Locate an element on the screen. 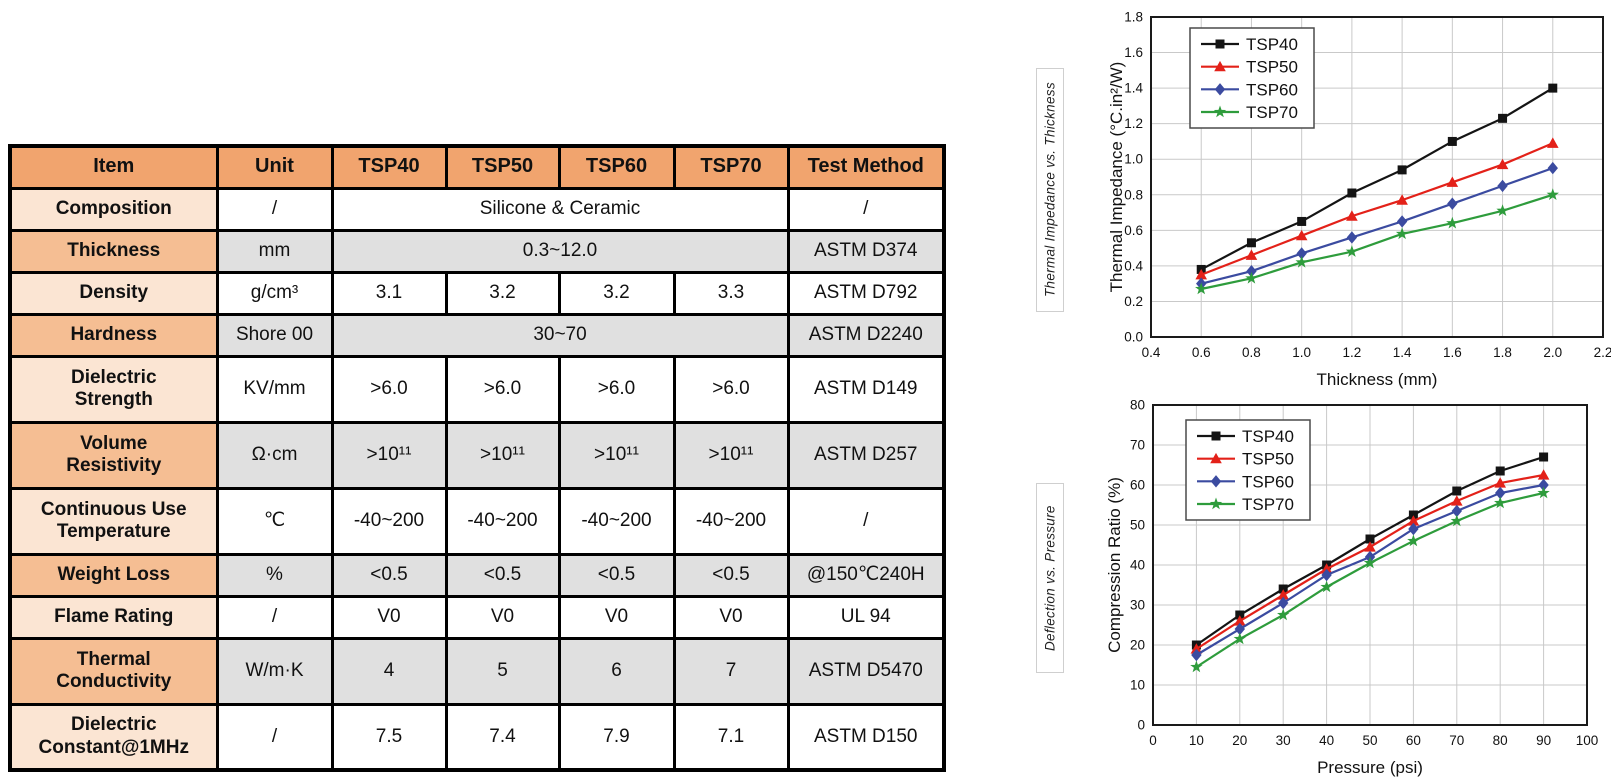 The height and width of the screenshot is (782, 1611). legend-label: TSP70 is located at coordinates (1272, 112).